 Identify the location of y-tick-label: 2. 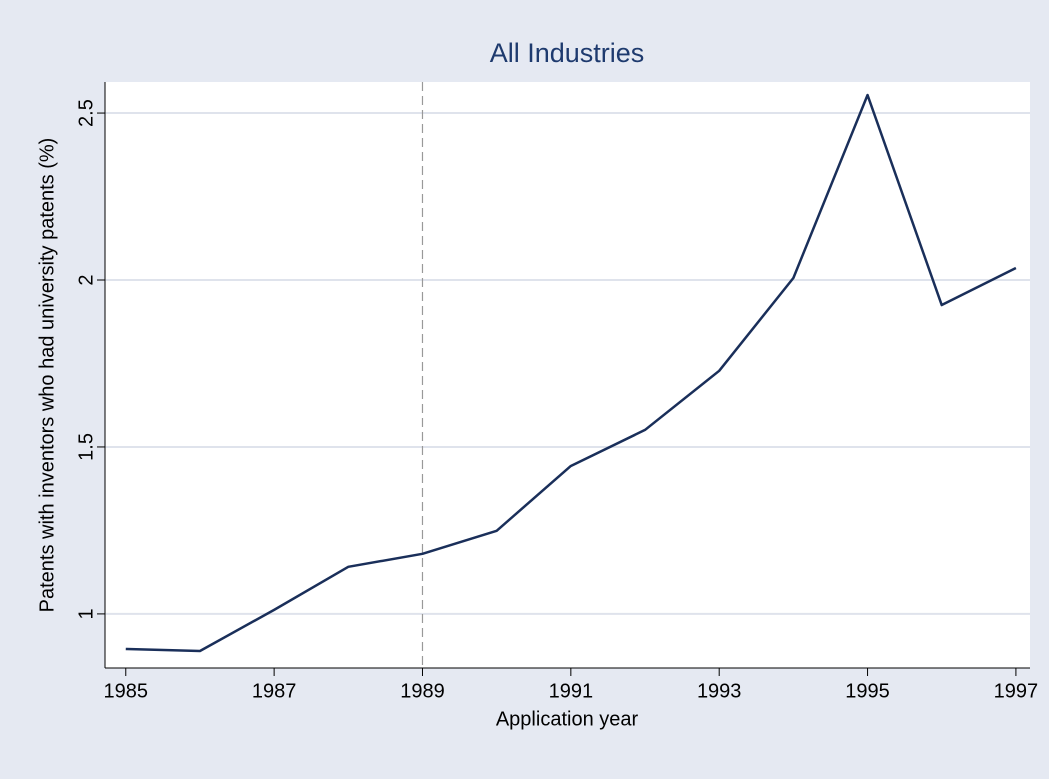
(86, 279).